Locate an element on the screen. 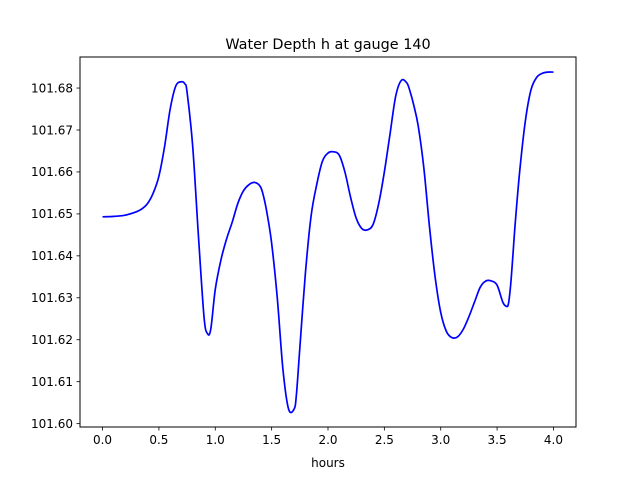 The height and width of the screenshot is (480, 640). y-tick-label: 101.66 is located at coordinates (52, 172).